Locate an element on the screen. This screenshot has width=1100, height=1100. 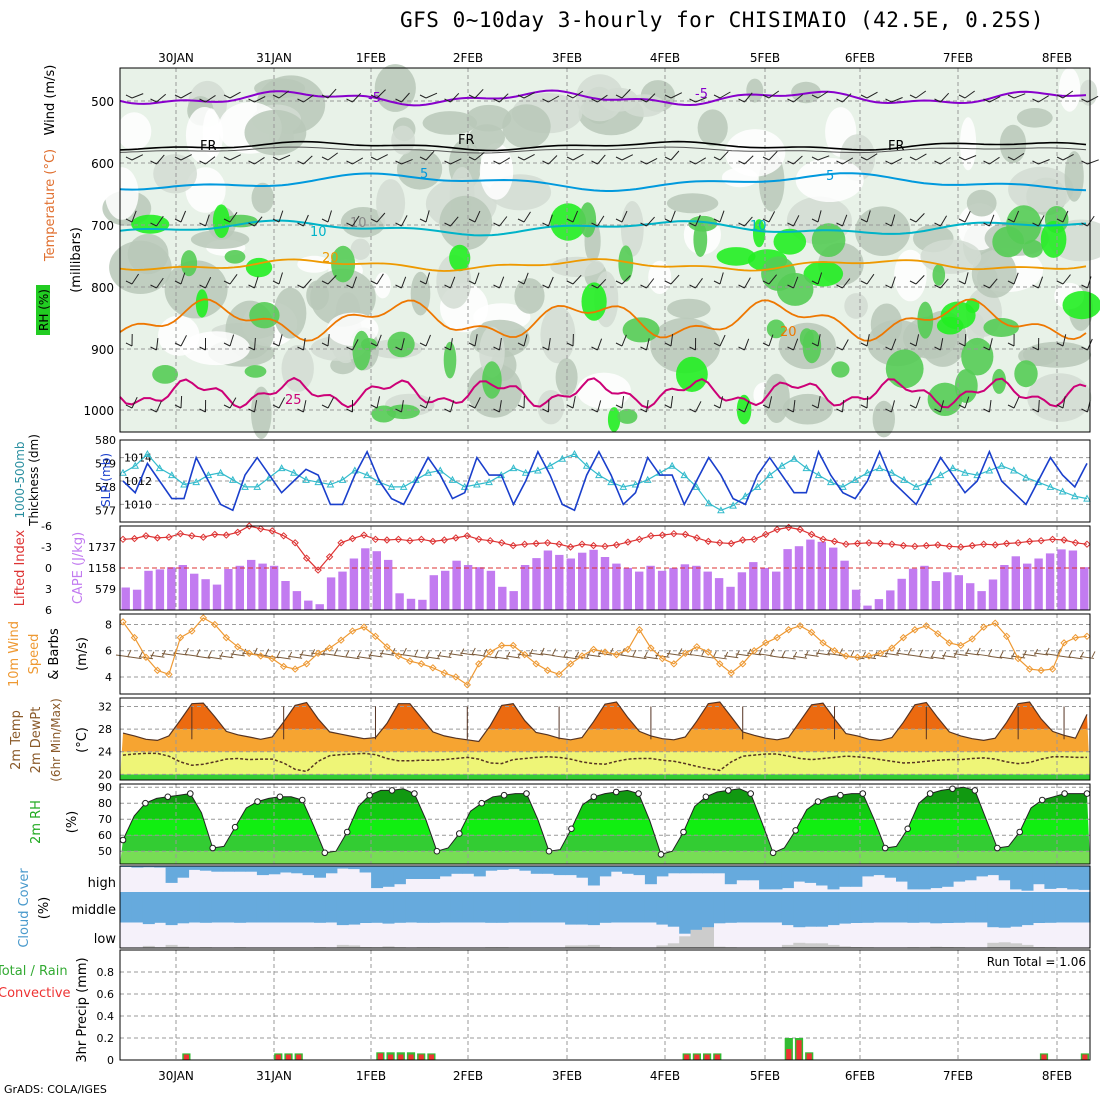
low-cloud-bar is located at coordinates (696, 938).